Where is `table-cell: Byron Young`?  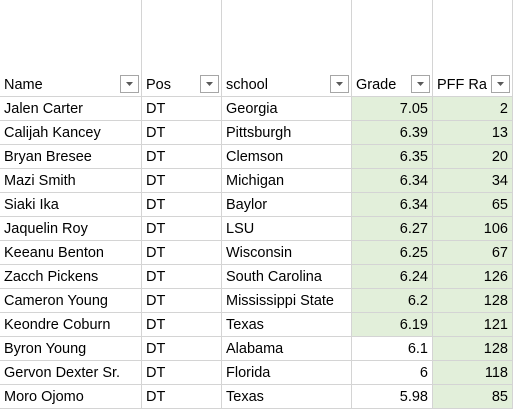 table-cell: Byron Young is located at coordinates (71, 349).